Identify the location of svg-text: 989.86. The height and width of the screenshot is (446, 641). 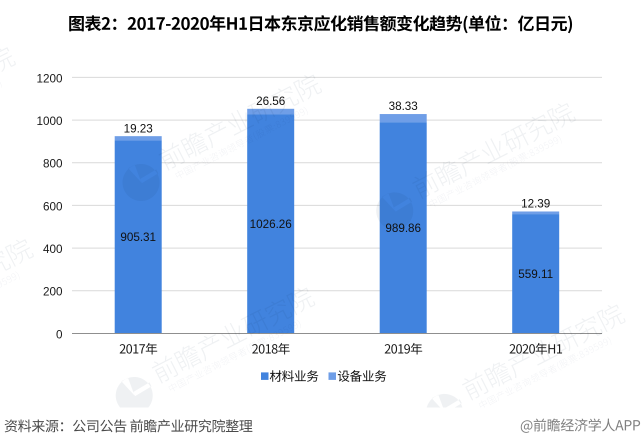
(403, 228).